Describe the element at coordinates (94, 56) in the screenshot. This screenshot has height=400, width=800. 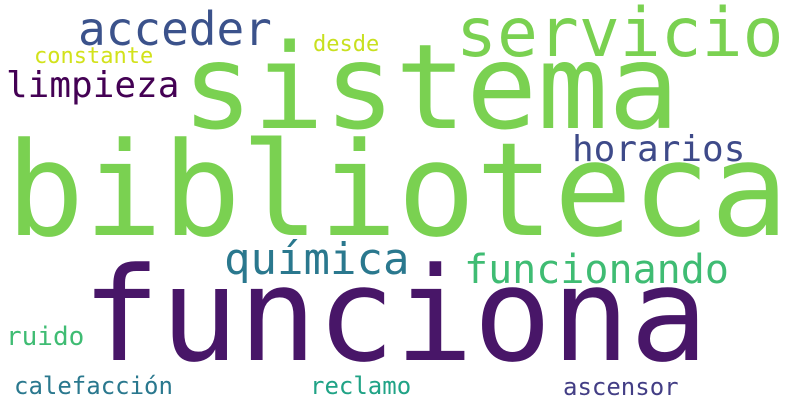
I see `word-constante: constante` at that location.